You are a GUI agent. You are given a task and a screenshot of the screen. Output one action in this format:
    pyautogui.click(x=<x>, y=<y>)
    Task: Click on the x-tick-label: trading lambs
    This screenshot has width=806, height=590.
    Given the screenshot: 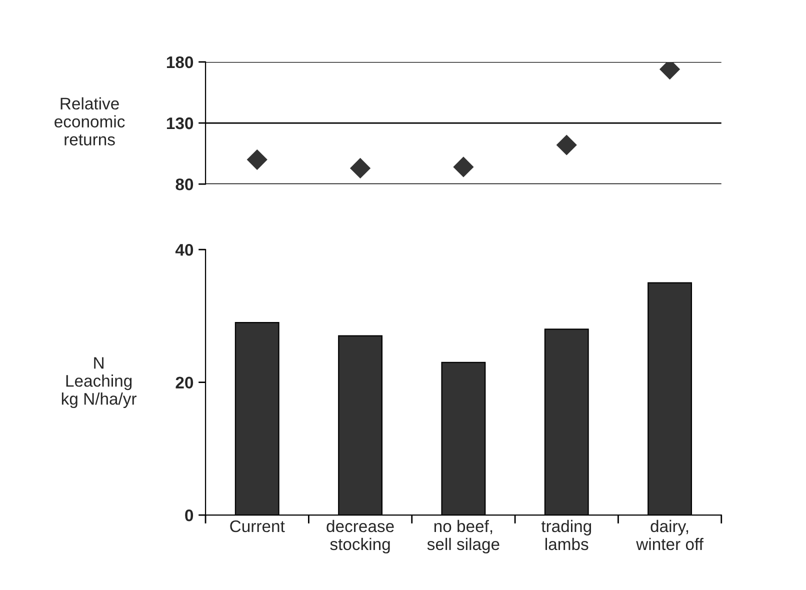 What is the action you would take?
    pyautogui.click(x=566, y=535)
    